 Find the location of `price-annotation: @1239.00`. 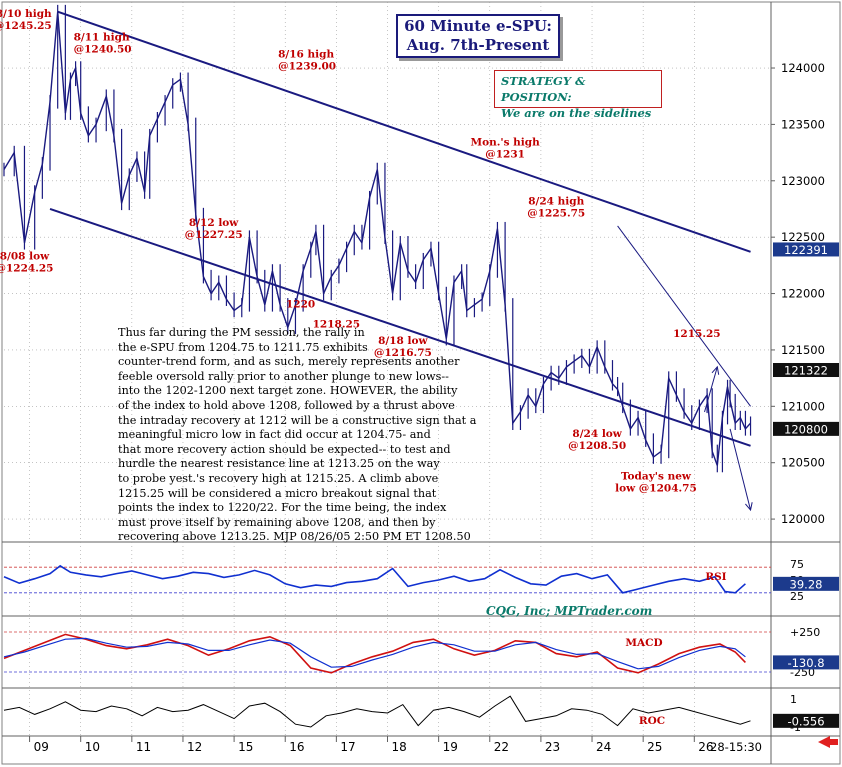

price-annotation: @1239.00 is located at coordinates (307, 66).